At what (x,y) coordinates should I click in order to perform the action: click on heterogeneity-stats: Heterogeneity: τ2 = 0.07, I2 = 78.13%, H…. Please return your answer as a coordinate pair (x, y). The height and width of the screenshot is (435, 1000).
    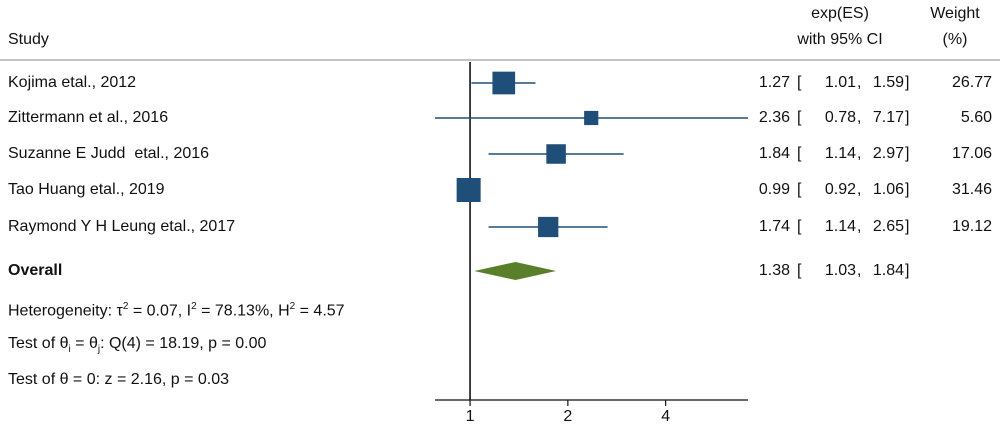
    Looking at the image, I should click on (176, 310).